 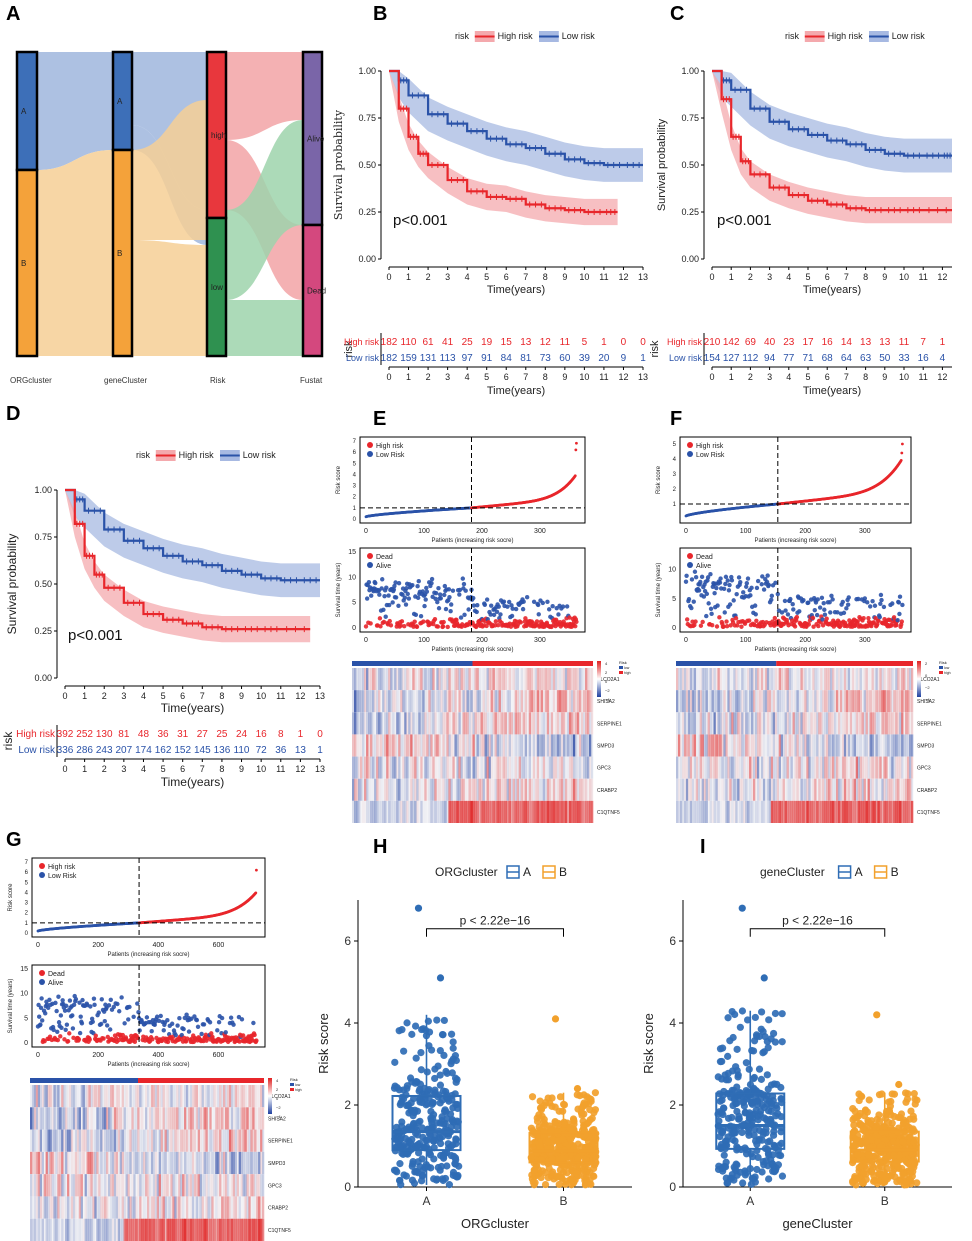 I want to click on km-ci-band-high, so click(x=188, y=566).